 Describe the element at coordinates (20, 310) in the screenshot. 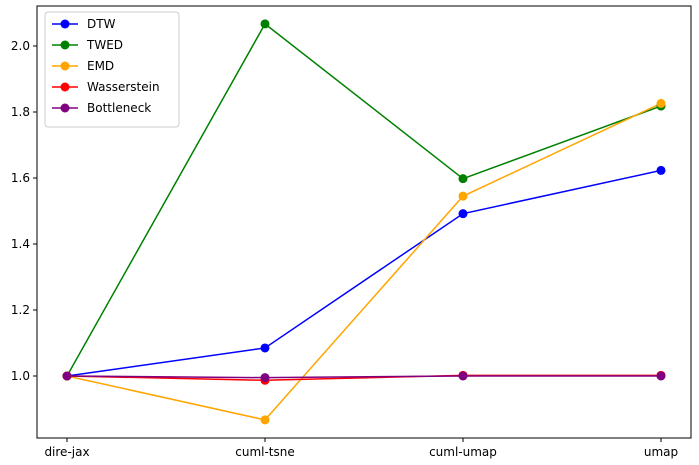

I see `y-tick-label: 1.2` at that location.